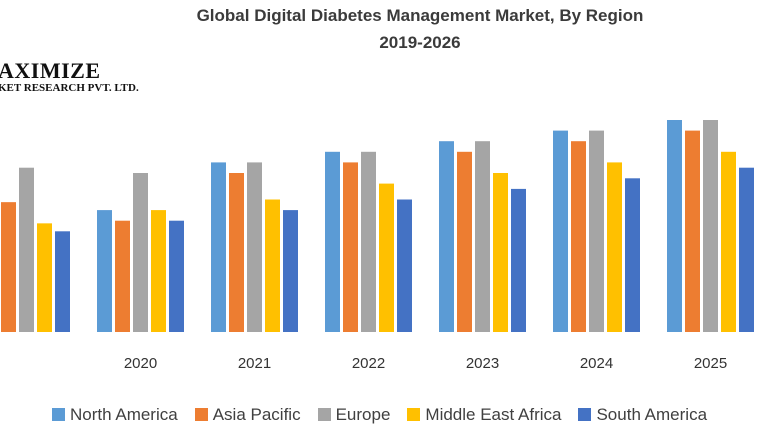 The image size is (780, 440). Describe the element at coordinates (596, 231) in the screenshot. I see `bar-europe-2024` at that location.